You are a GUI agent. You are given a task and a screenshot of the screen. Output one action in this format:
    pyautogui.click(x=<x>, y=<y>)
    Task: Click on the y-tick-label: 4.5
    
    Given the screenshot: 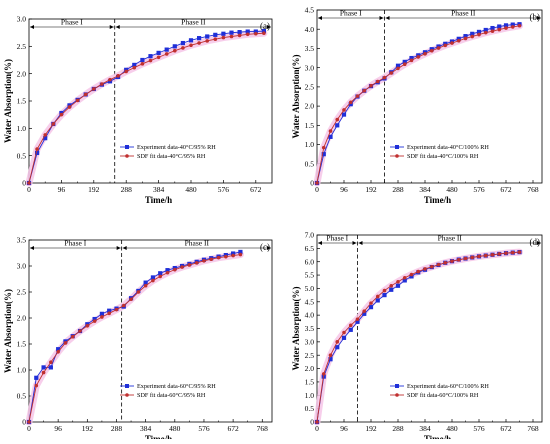 What is the action you would take?
    pyautogui.click(x=310, y=301)
    